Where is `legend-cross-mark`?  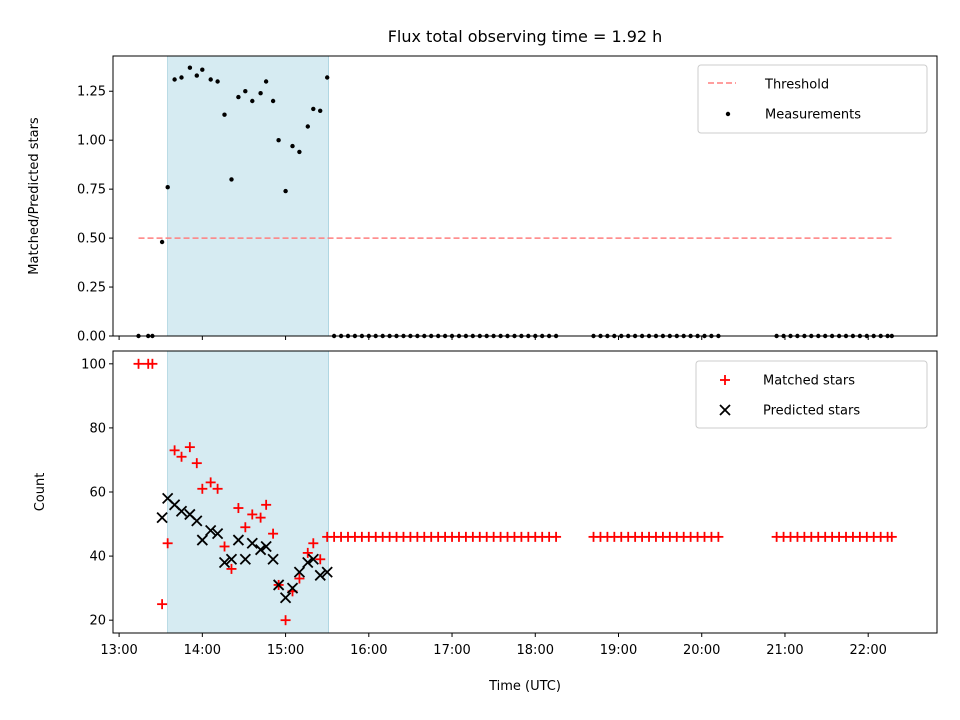 legend-cross-mark is located at coordinates (725, 410).